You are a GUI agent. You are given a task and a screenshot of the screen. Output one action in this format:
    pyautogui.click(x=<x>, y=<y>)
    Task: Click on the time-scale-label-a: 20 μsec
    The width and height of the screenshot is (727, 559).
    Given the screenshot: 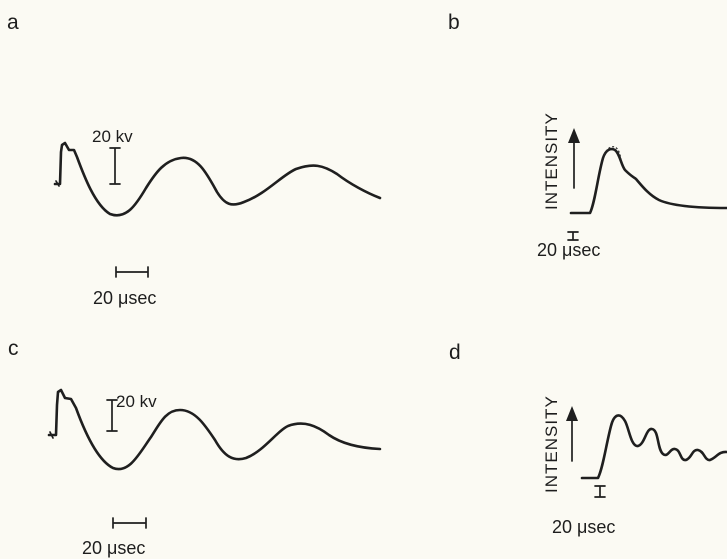 What is the action you would take?
    pyautogui.click(x=124, y=298)
    